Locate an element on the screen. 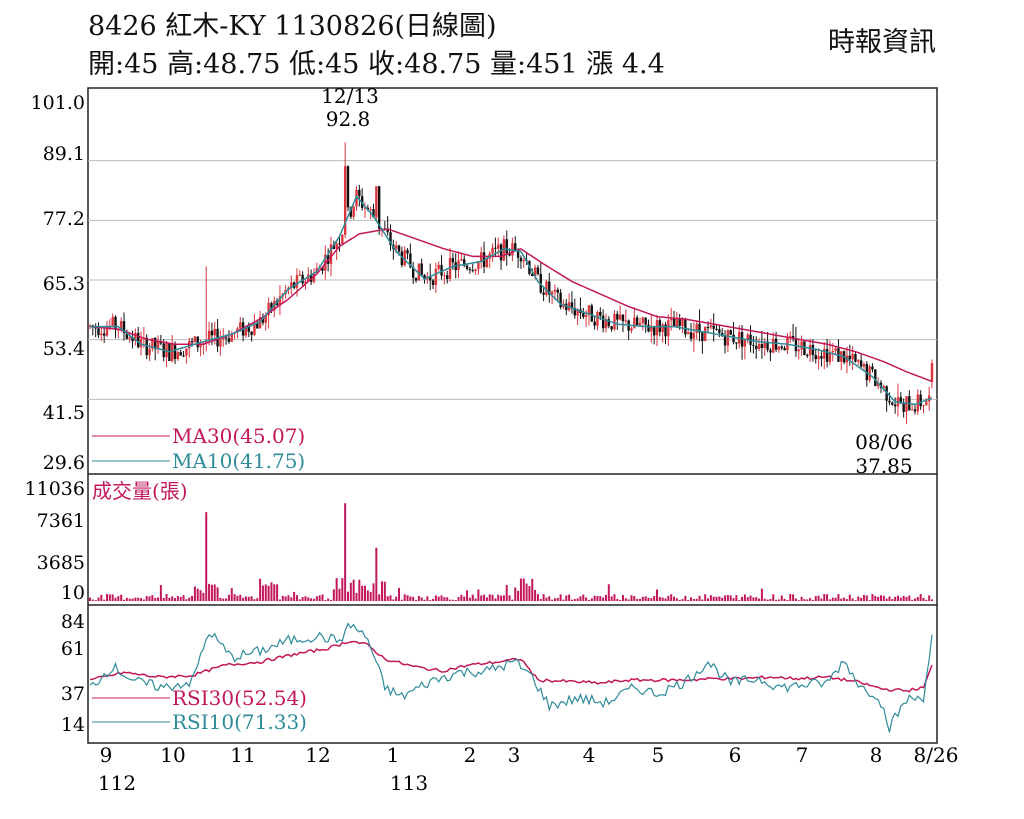 The height and width of the screenshot is (819, 1024). rsi30-legend: RSI30(52.54) is located at coordinates (239, 698).